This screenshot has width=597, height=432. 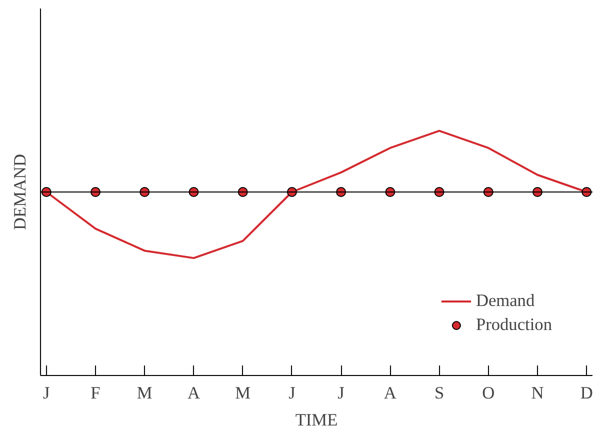 I want to click on legend-label: Production, so click(x=514, y=325).